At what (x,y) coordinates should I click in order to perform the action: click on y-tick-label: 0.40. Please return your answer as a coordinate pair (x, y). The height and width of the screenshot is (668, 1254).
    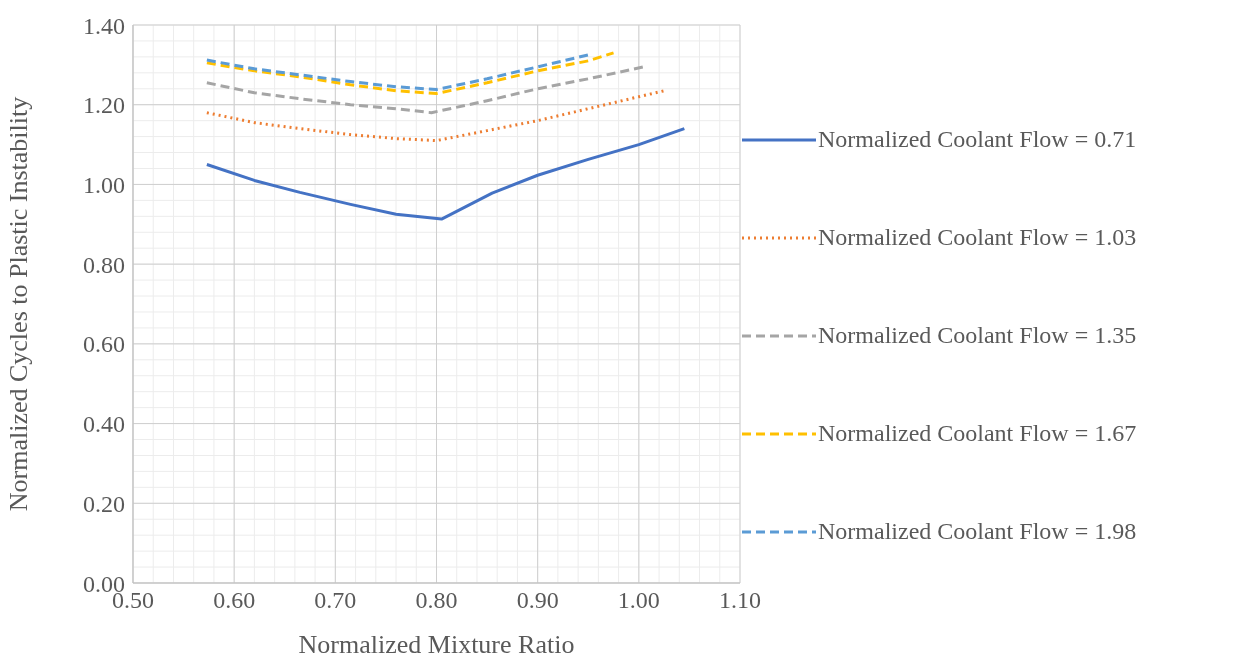
    Looking at the image, I should click on (104, 424).